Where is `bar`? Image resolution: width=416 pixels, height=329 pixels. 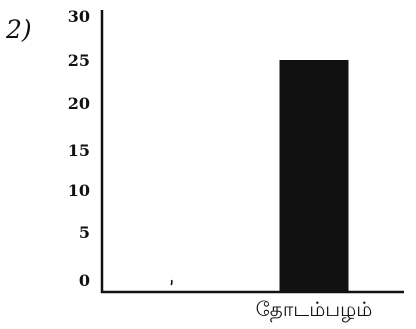
bar is located at coordinates (314, 176).